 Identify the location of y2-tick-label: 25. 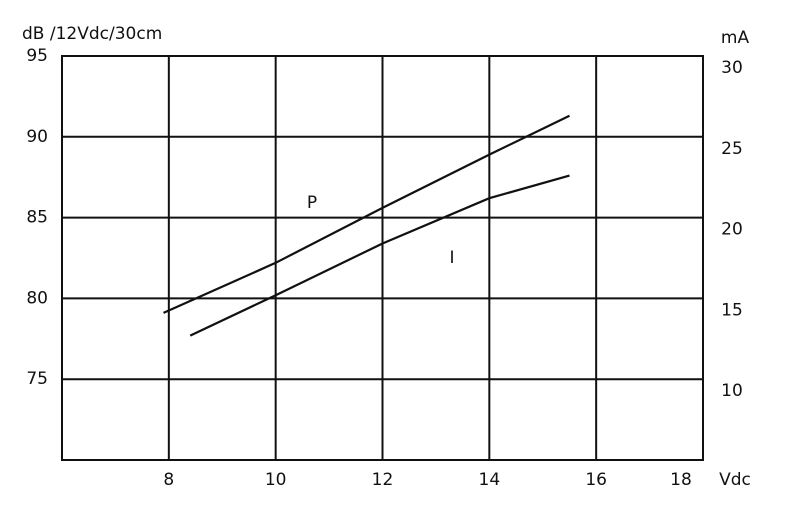
(732, 149).